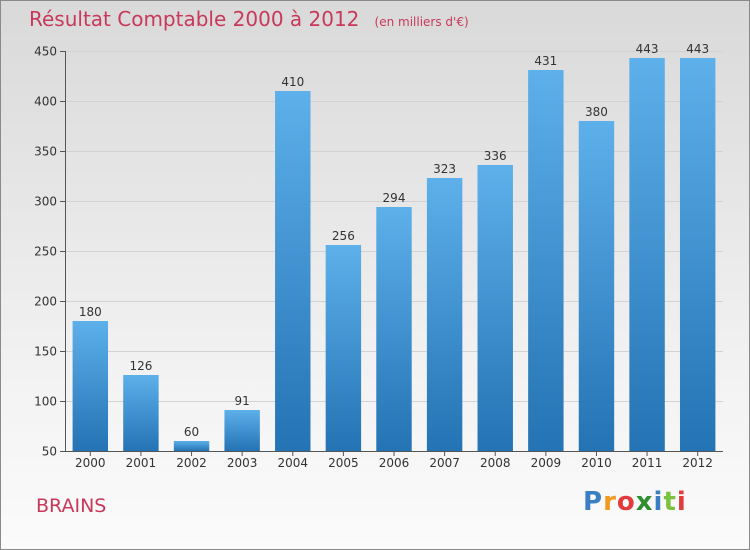 The height and width of the screenshot is (550, 750). What do you see at coordinates (45, 352) in the screenshot?
I see `y-tick-label: 150` at bounding box center [45, 352].